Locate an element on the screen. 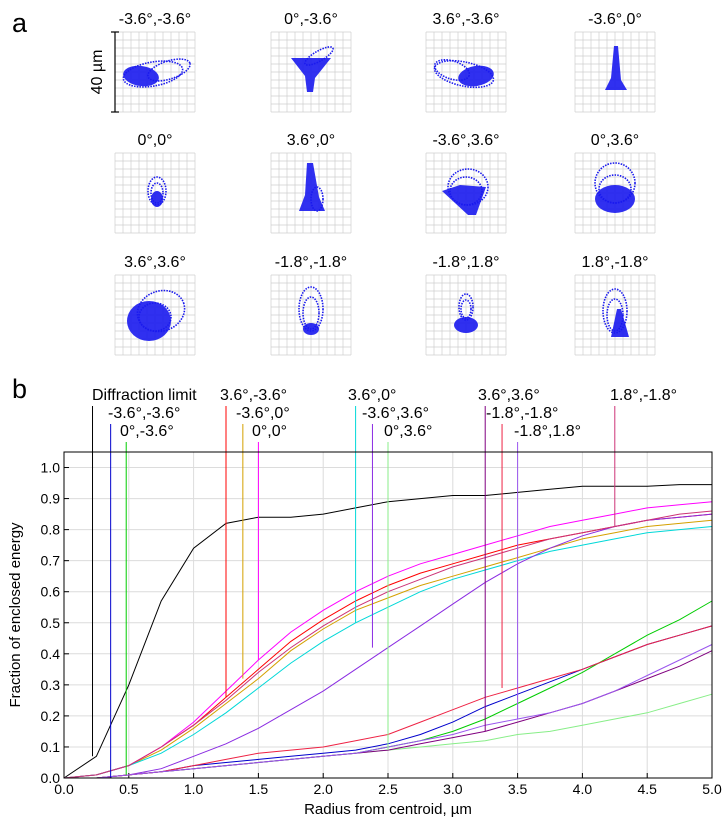 The height and width of the screenshot is (827, 724). x-tick-label: 0.5 is located at coordinates (129, 789).